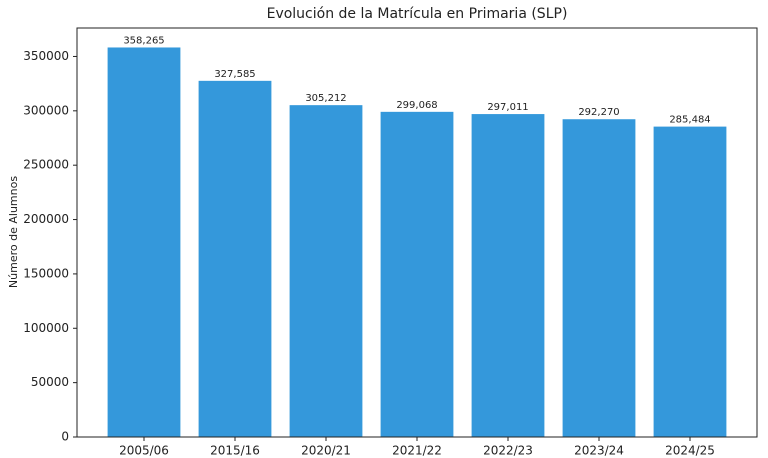 This screenshot has height=458, width=768. What do you see at coordinates (50, 382) in the screenshot?
I see `y-tick-label: 50000` at bounding box center [50, 382].